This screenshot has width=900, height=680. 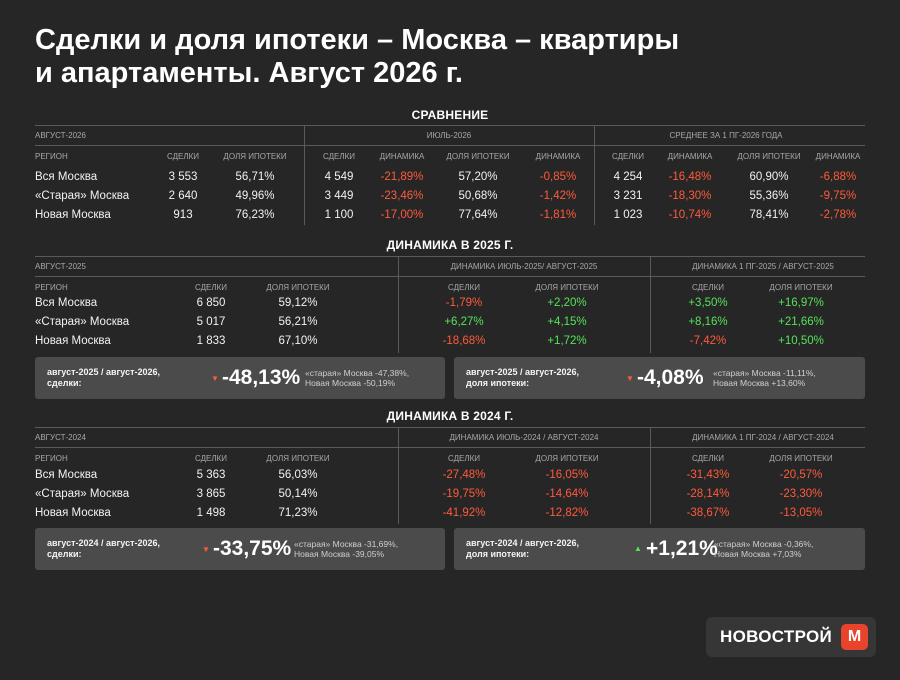 What do you see at coordinates (628, 215) in the screenshot?
I see `h1-deals-value: 1 023` at bounding box center [628, 215].